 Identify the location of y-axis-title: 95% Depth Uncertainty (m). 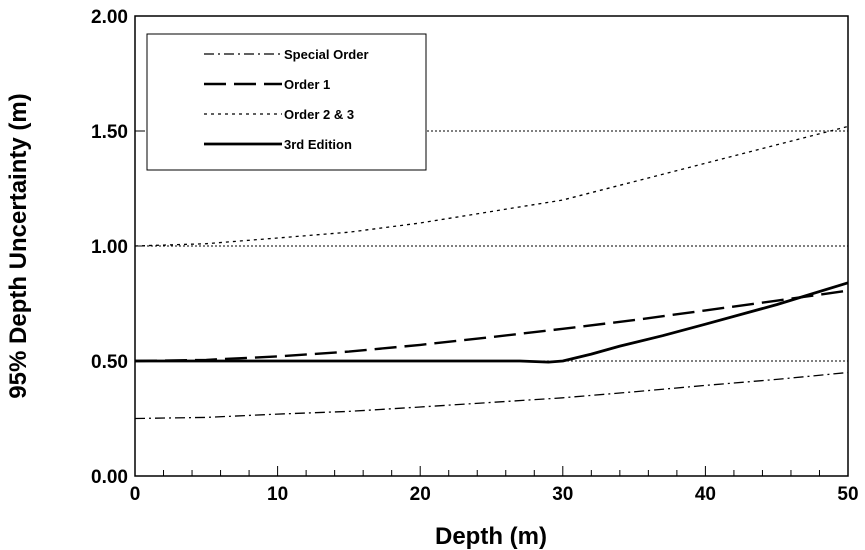
(18, 245).